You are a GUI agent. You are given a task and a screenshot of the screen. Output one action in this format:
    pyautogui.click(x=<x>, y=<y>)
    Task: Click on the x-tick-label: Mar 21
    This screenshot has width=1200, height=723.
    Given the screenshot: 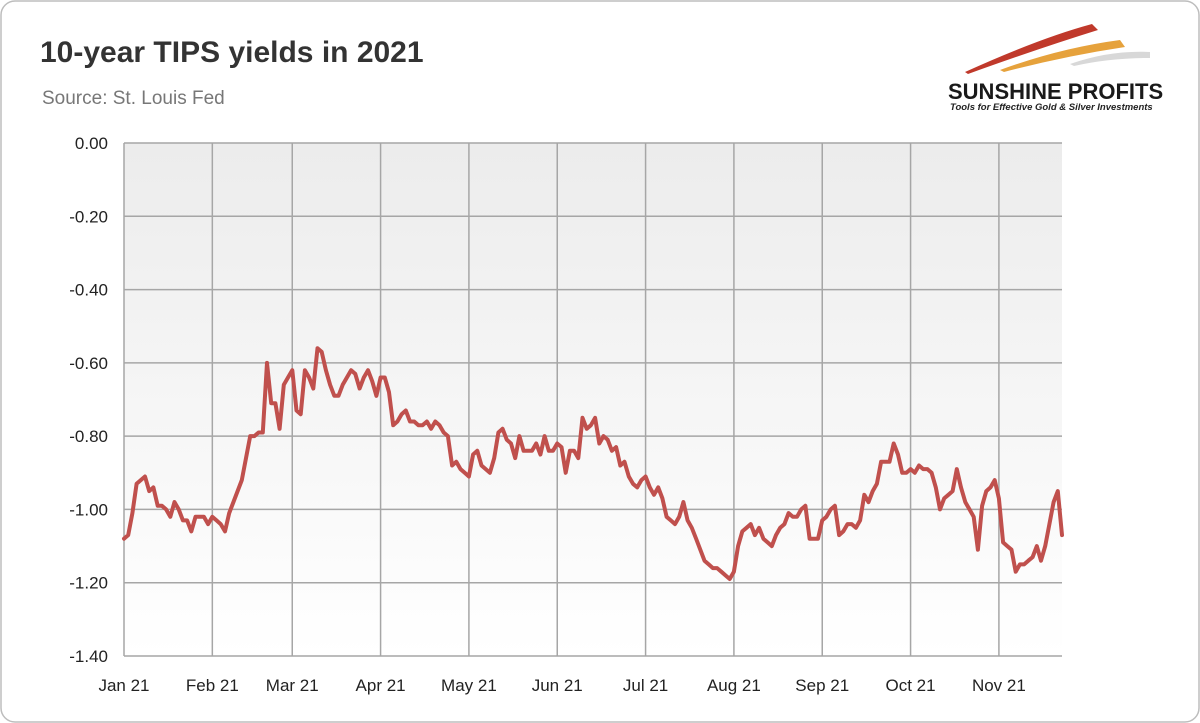 What is the action you would take?
    pyautogui.click(x=292, y=685)
    